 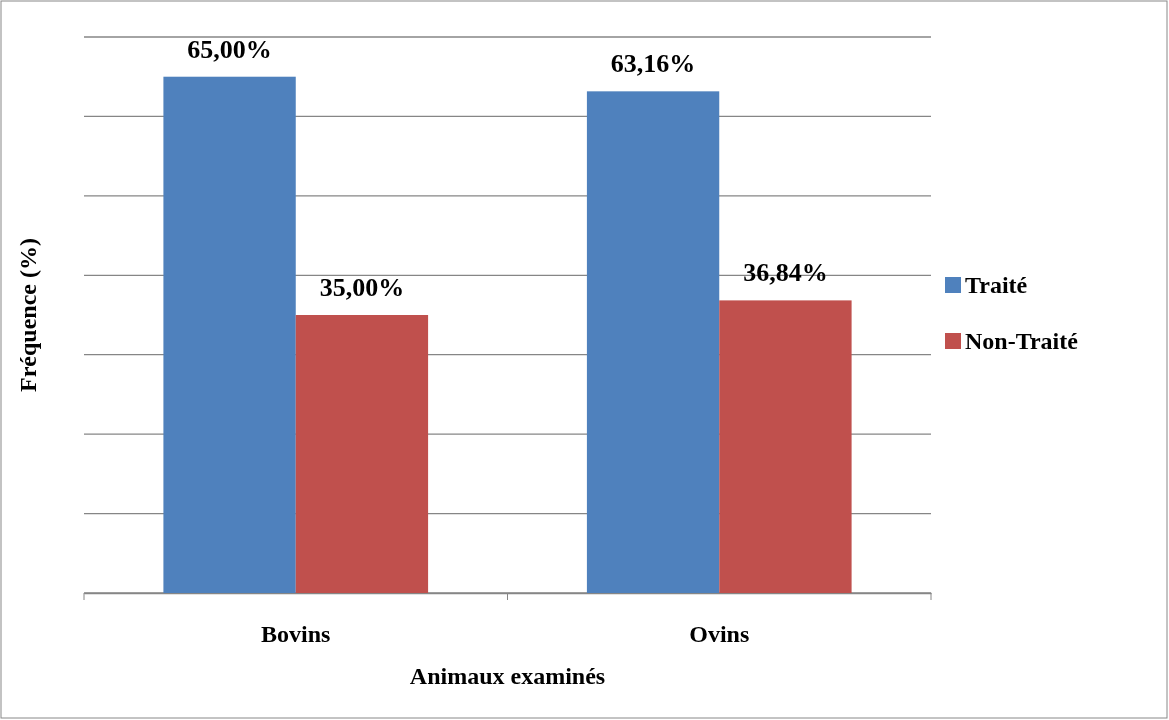 What do you see at coordinates (296, 633) in the screenshot?
I see `x-tick-label: Bovins` at bounding box center [296, 633].